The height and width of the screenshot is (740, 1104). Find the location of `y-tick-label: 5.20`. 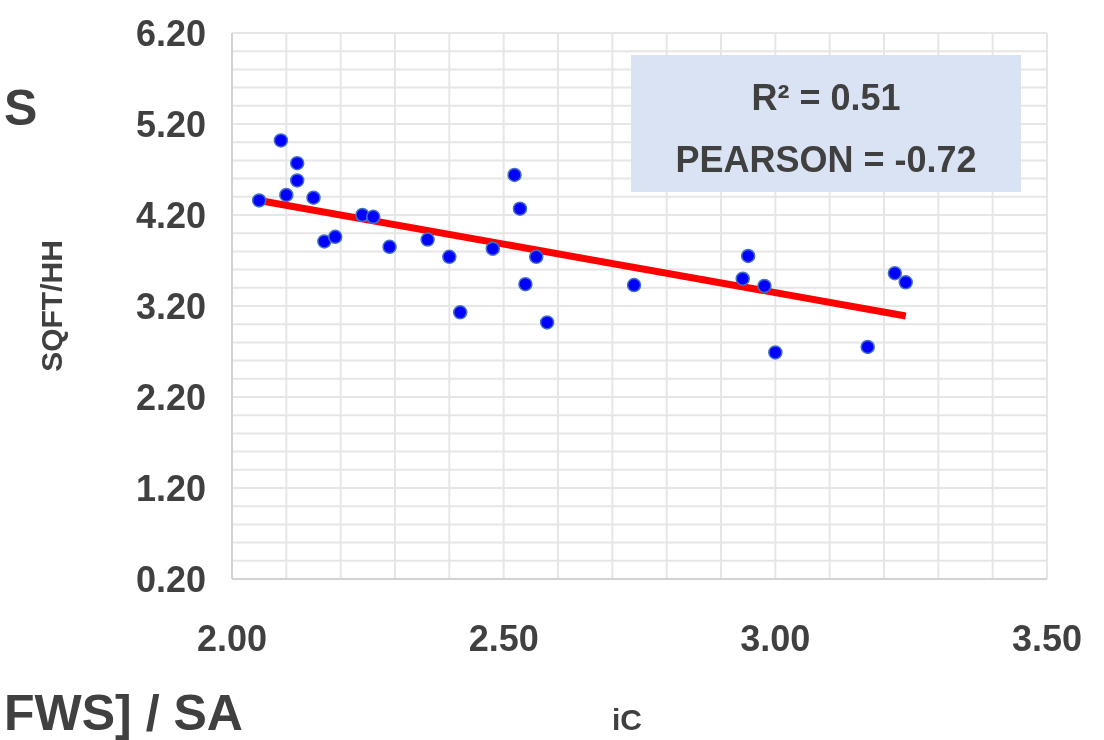

y-tick-label: 5.20 is located at coordinates (170, 124).